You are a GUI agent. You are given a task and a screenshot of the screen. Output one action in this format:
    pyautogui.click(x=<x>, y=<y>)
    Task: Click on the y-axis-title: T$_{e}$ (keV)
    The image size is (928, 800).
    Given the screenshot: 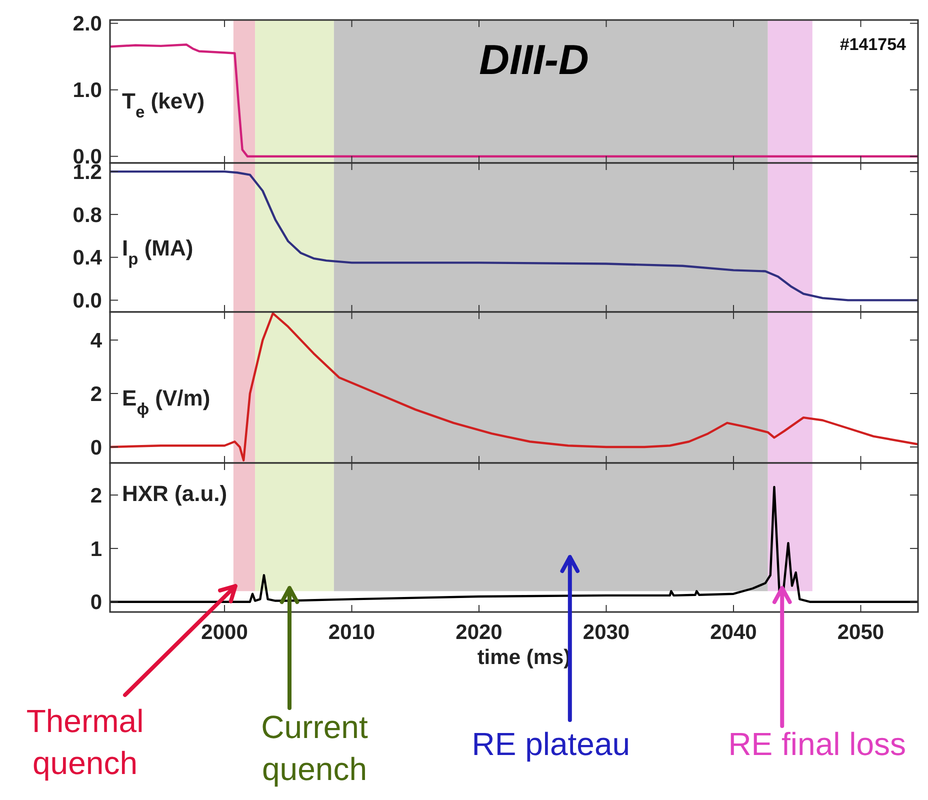 What is the action you would take?
    pyautogui.click(x=163, y=105)
    